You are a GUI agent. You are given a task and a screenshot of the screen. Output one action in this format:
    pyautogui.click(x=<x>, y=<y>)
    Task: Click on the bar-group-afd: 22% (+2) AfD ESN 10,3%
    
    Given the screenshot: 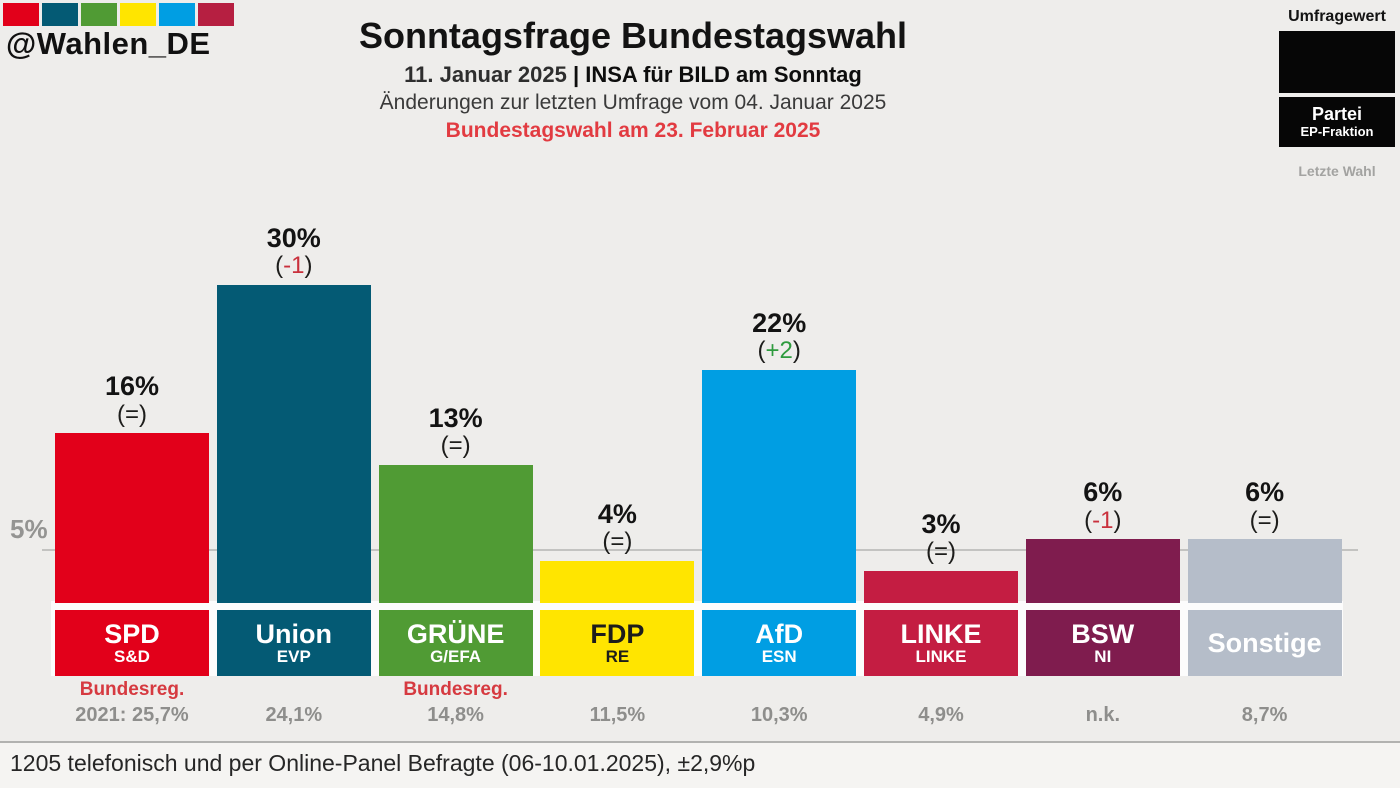 What is the action you would take?
    pyautogui.click(x=779, y=394)
    